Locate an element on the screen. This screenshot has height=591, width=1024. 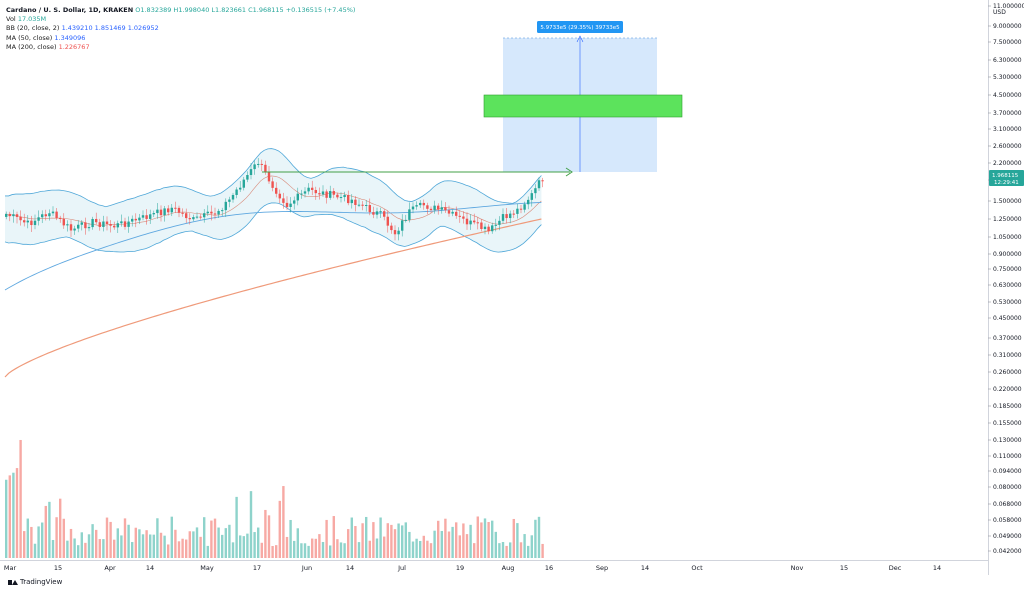
target-zone-box is located at coordinates (583, 106).